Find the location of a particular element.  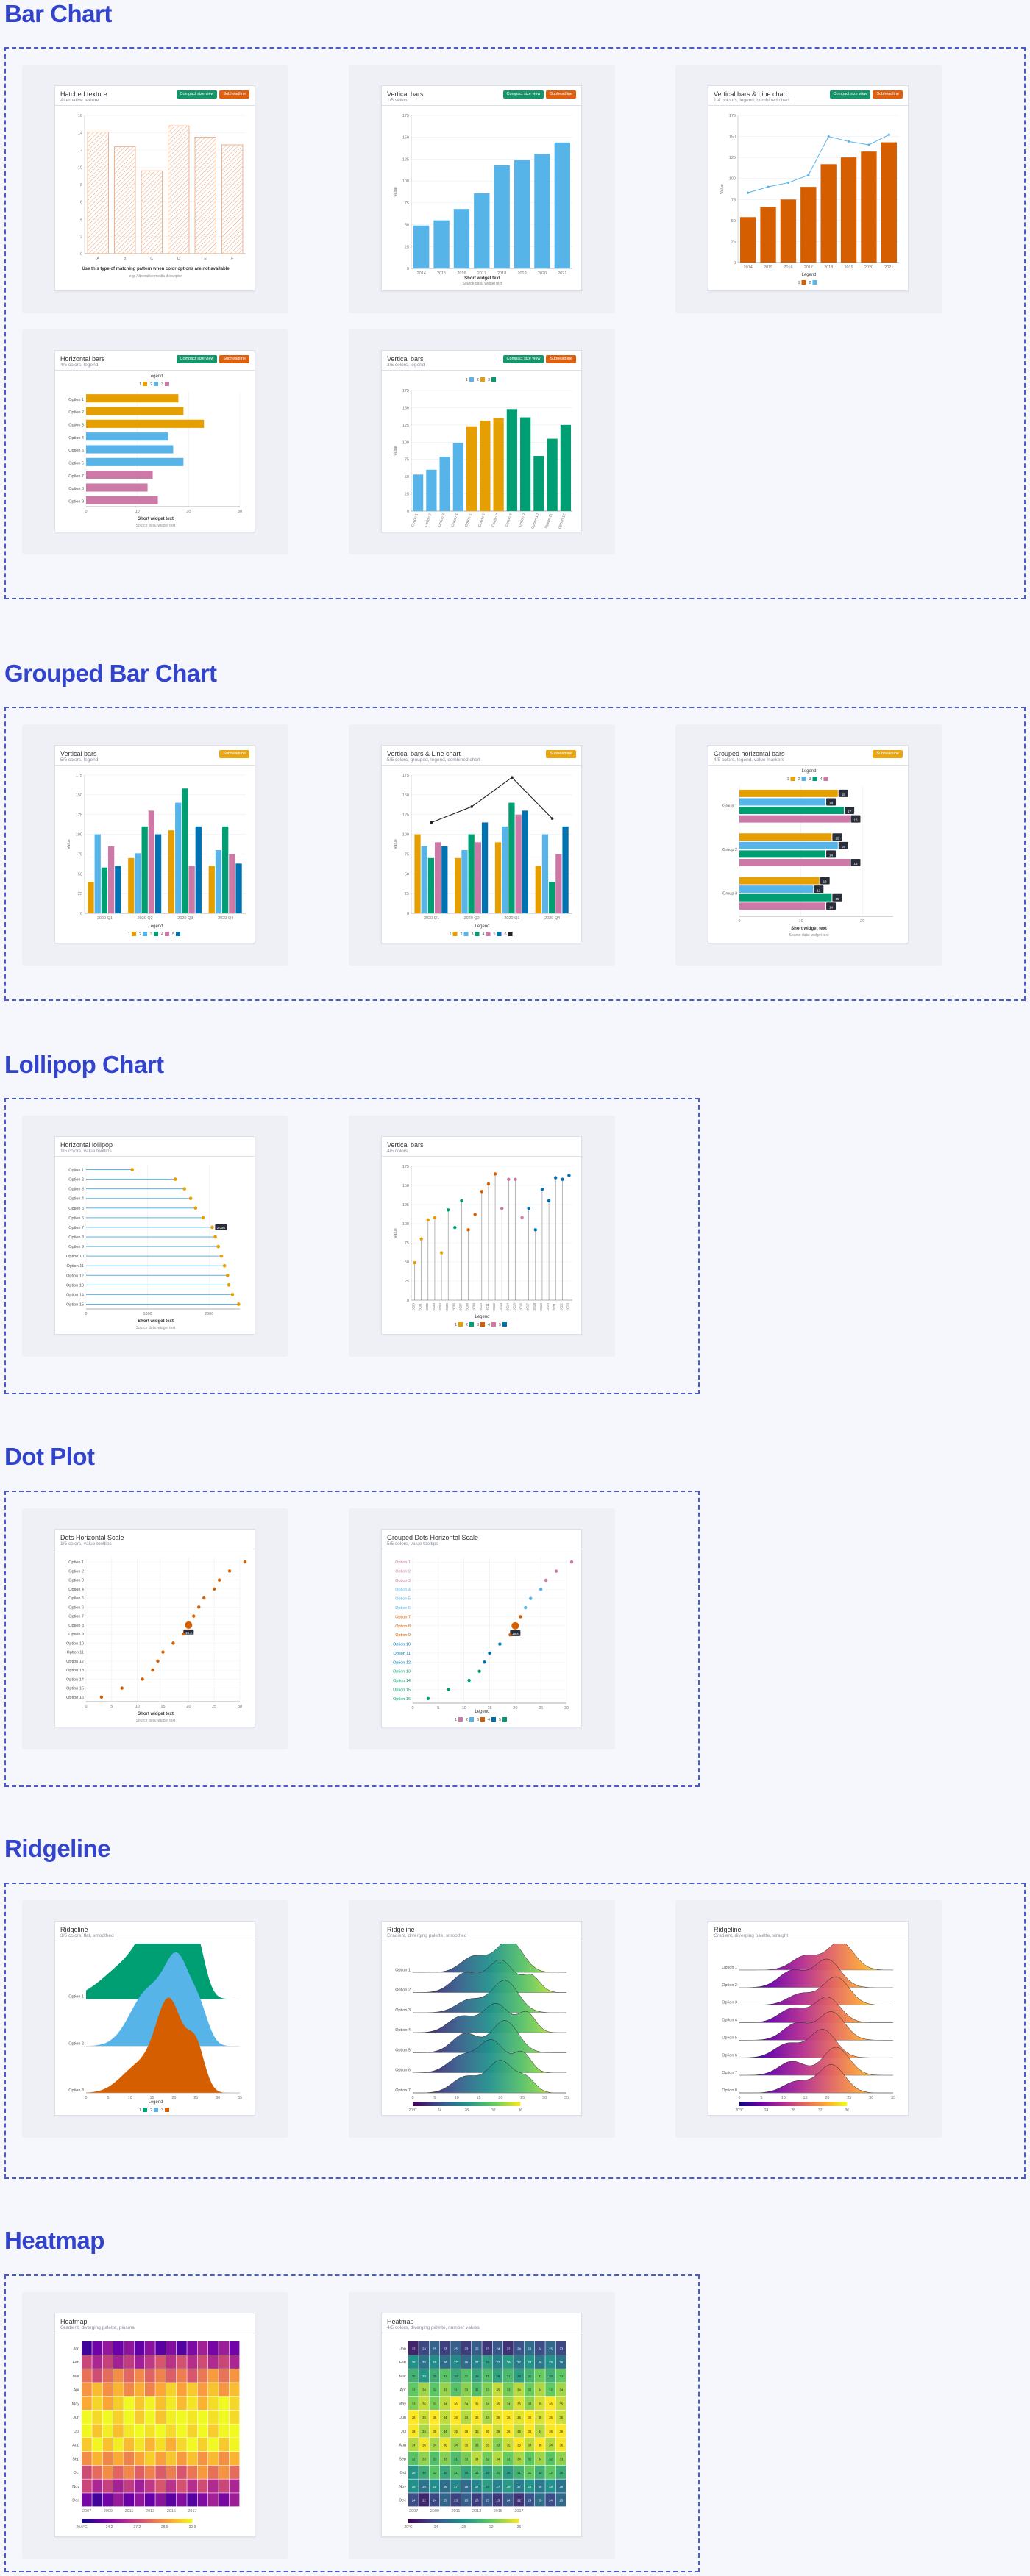

y-tick-label: 175 is located at coordinates (79, 776).